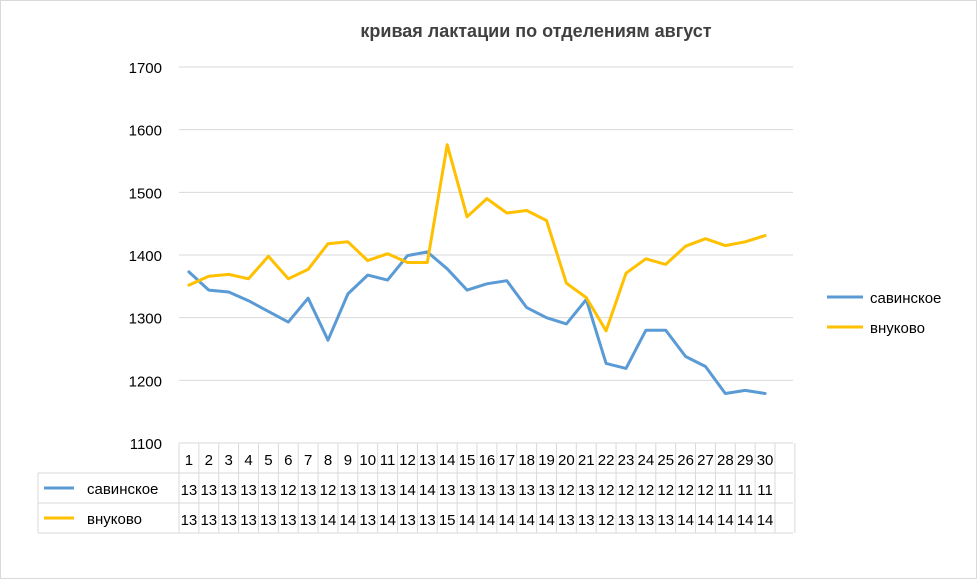  What do you see at coordinates (725, 460) in the screenshot?
I see `x-tick-label: 28` at bounding box center [725, 460].